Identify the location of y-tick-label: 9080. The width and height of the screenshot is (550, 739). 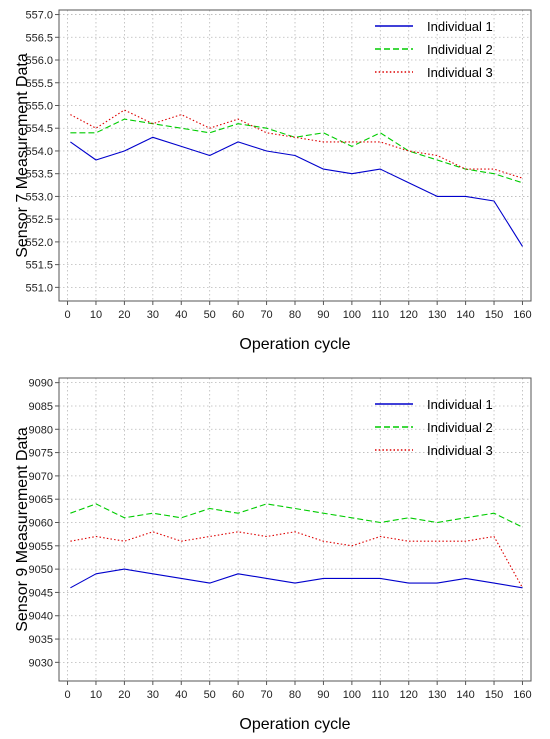
(41, 430).